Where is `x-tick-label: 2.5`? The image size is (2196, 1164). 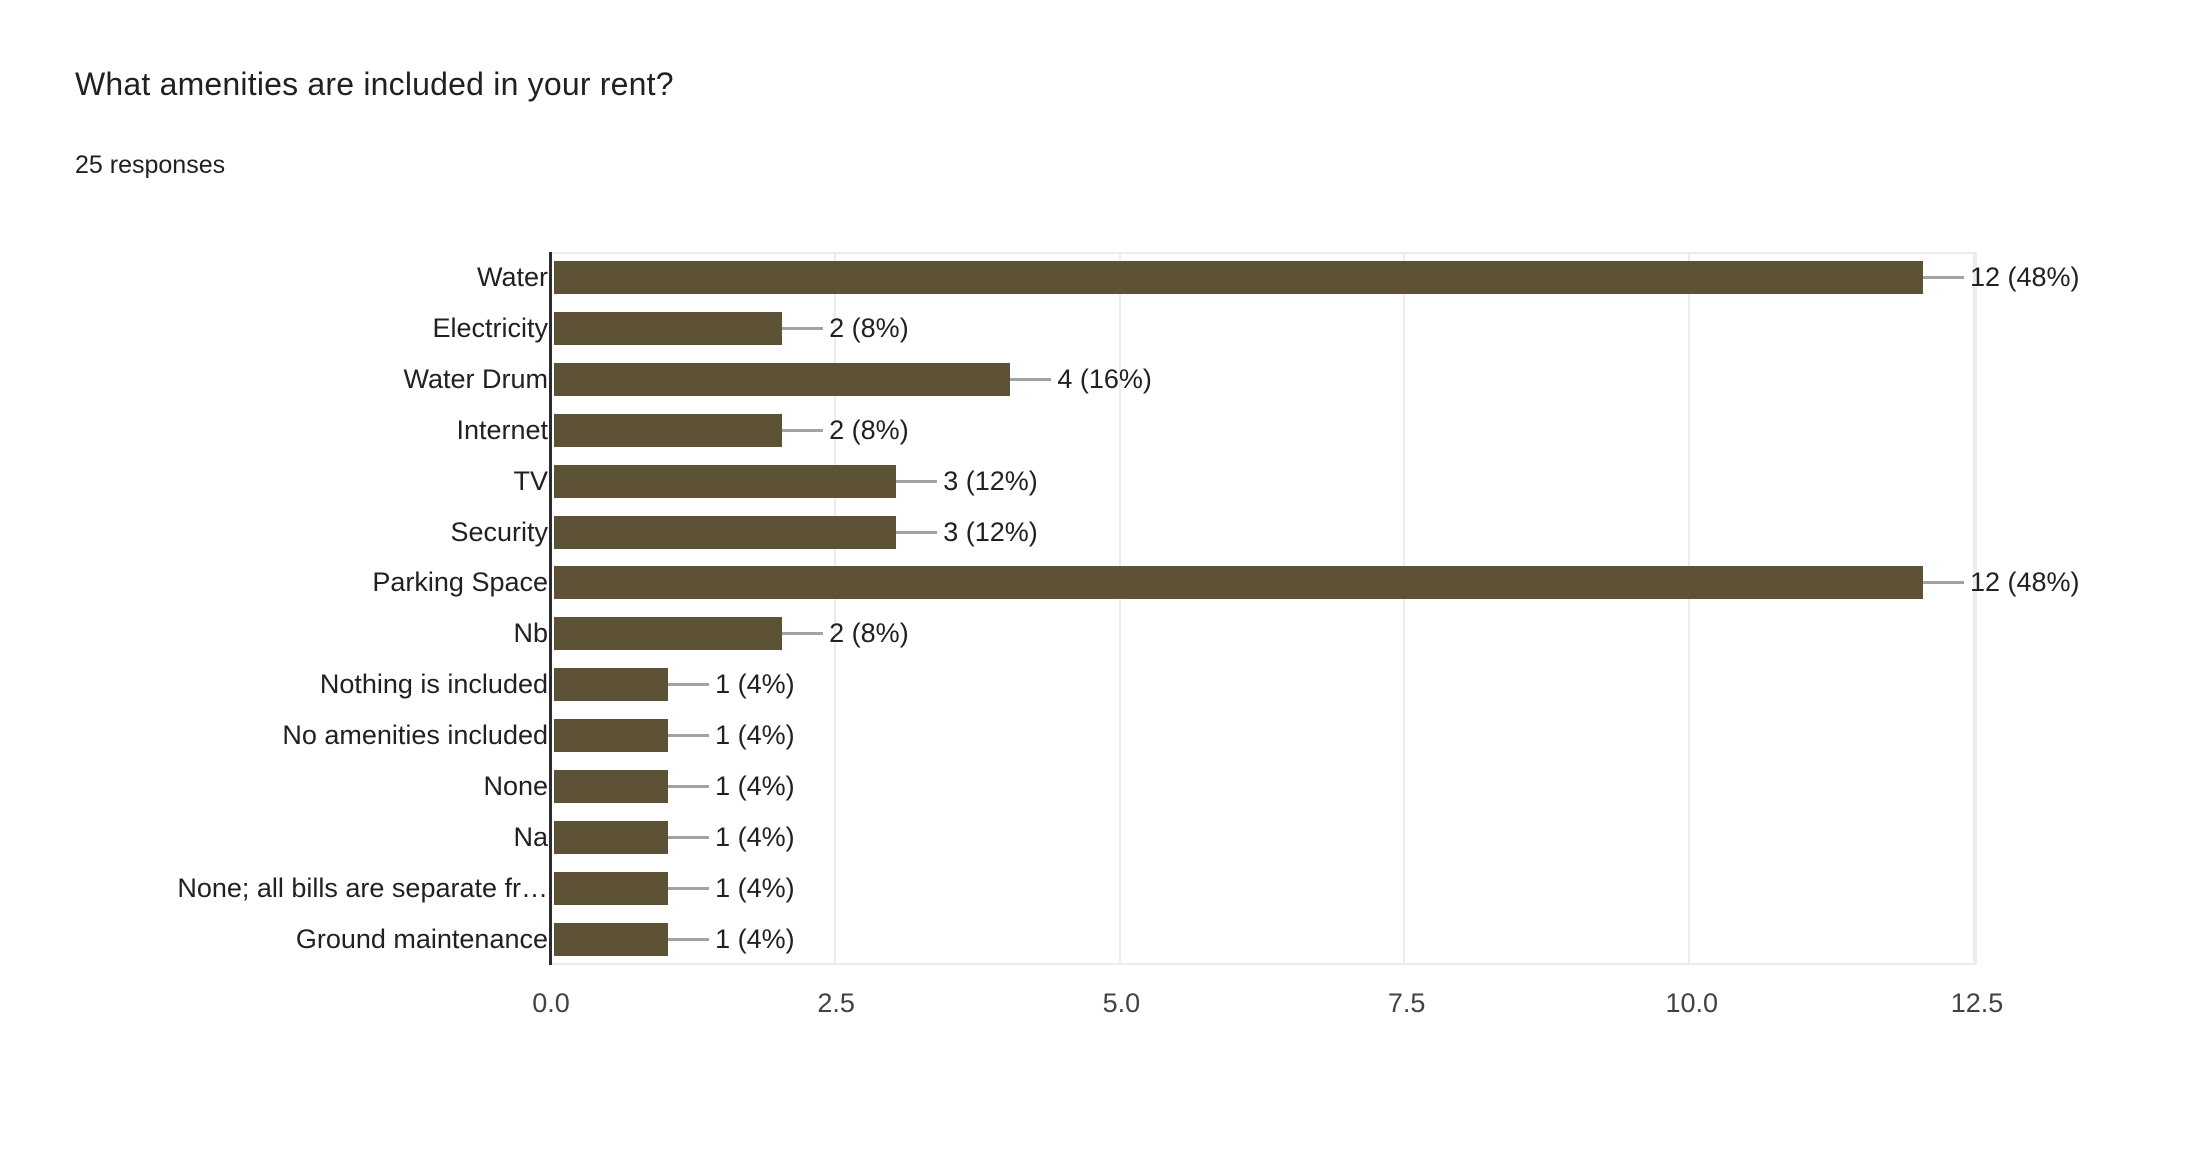
x-tick-label: 2.5 is located at coordinates (836, 1003).